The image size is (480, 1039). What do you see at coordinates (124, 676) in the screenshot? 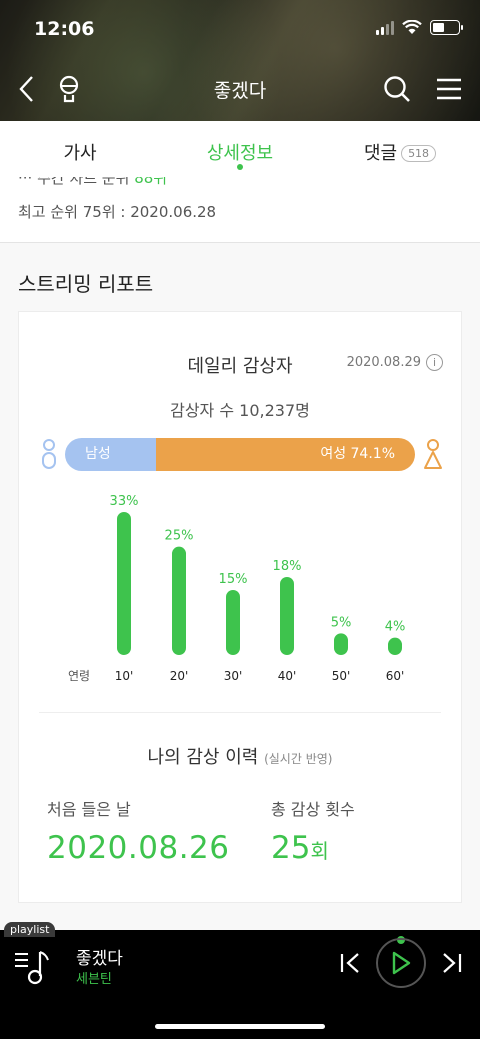
I see `age-category-label: 10'` at bounding box center [124, 676].